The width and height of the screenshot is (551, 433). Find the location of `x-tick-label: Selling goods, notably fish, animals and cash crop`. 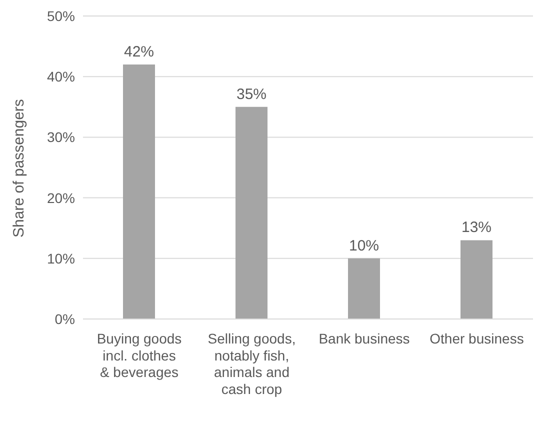

x-tick-label: Selling goods, notably fish, animals and cash crop is located at coordinates (252, 363).